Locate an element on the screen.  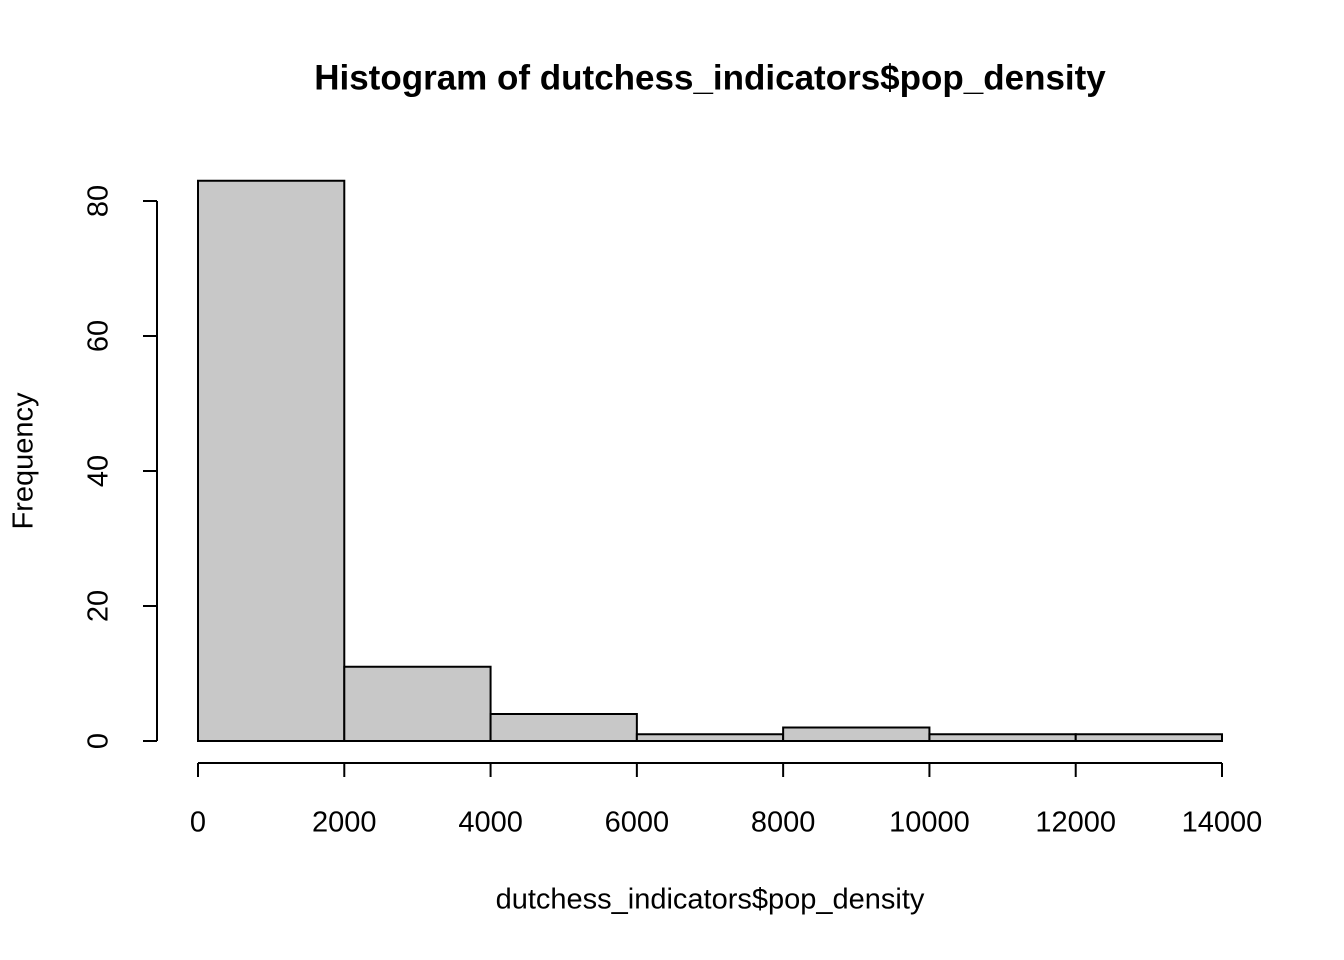
y-axis-label: Frequency is located at coordinates (24, 461).